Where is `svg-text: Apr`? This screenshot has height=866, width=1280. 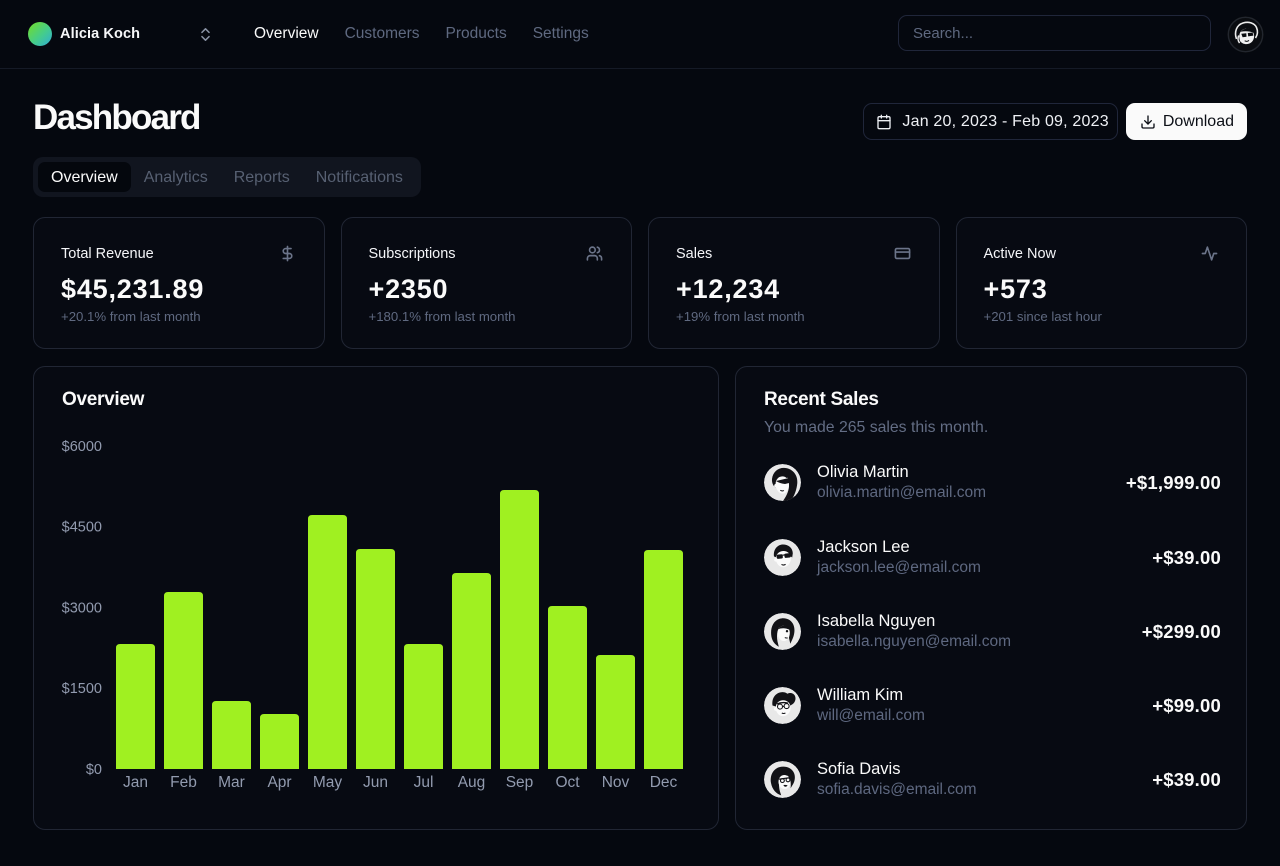 svg-text: Apr is located at coordinates (279, 782).